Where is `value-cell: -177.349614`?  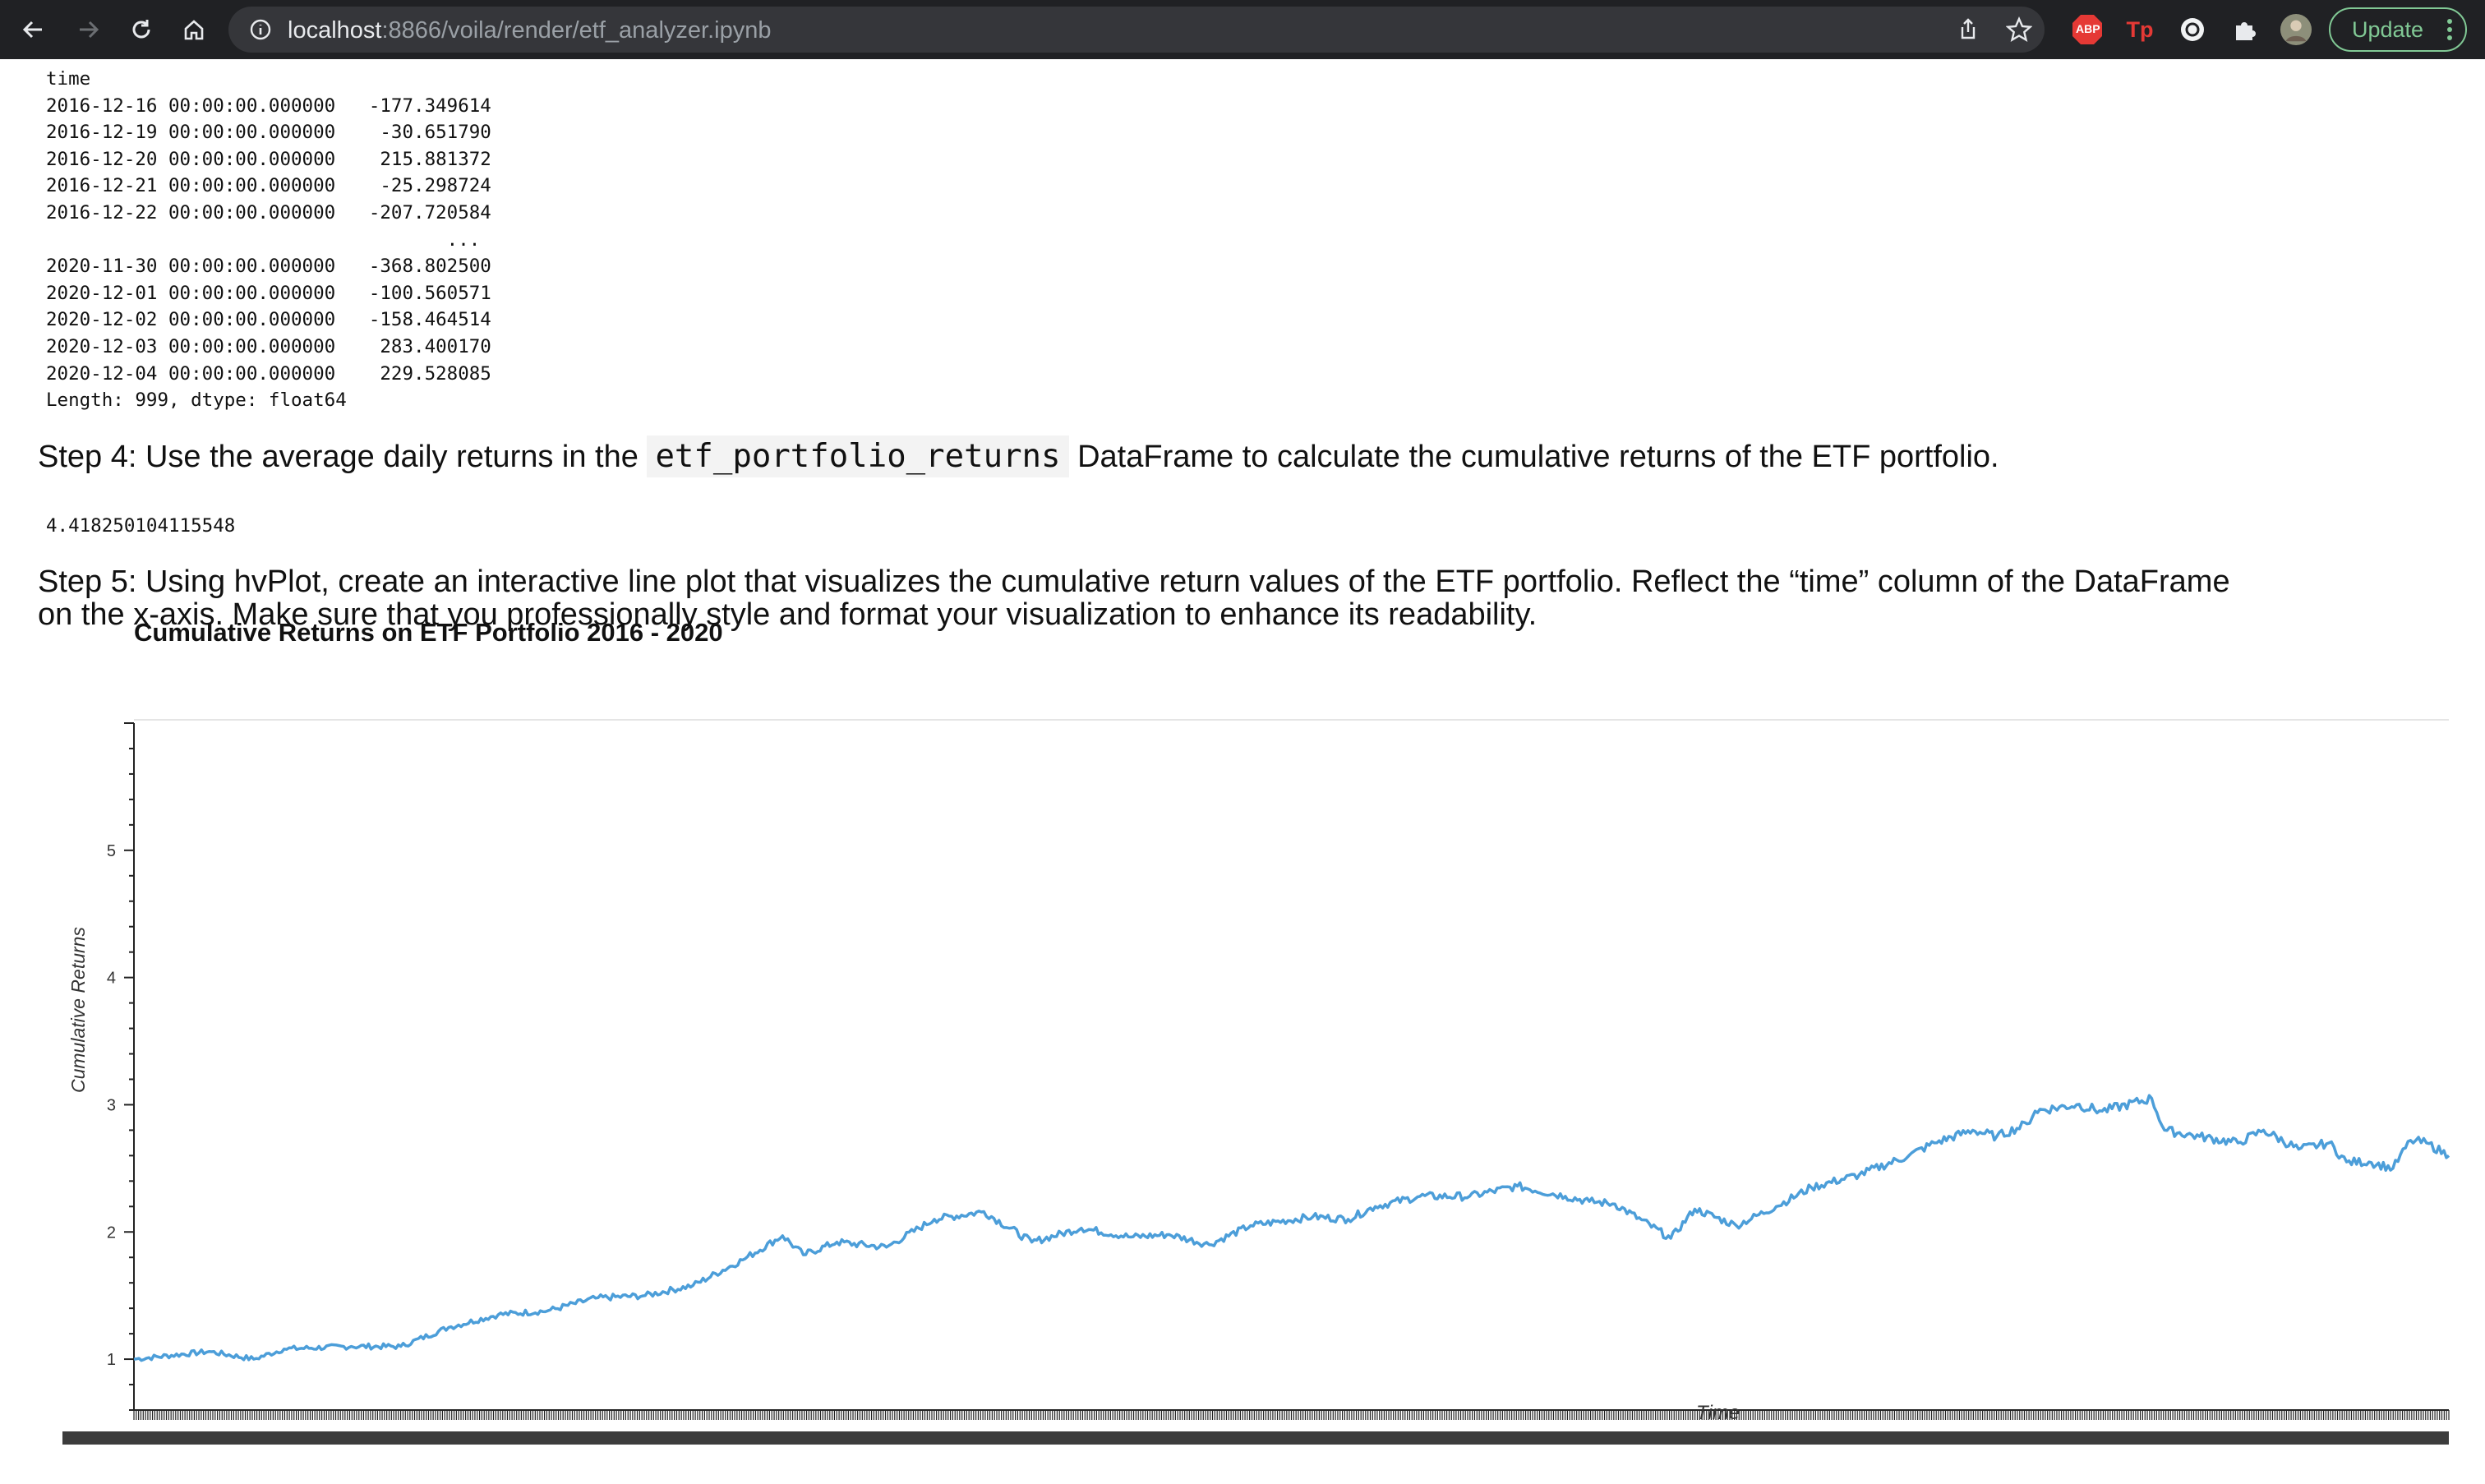
value-cell: -177.349614 is located at coordinates (429, 106).